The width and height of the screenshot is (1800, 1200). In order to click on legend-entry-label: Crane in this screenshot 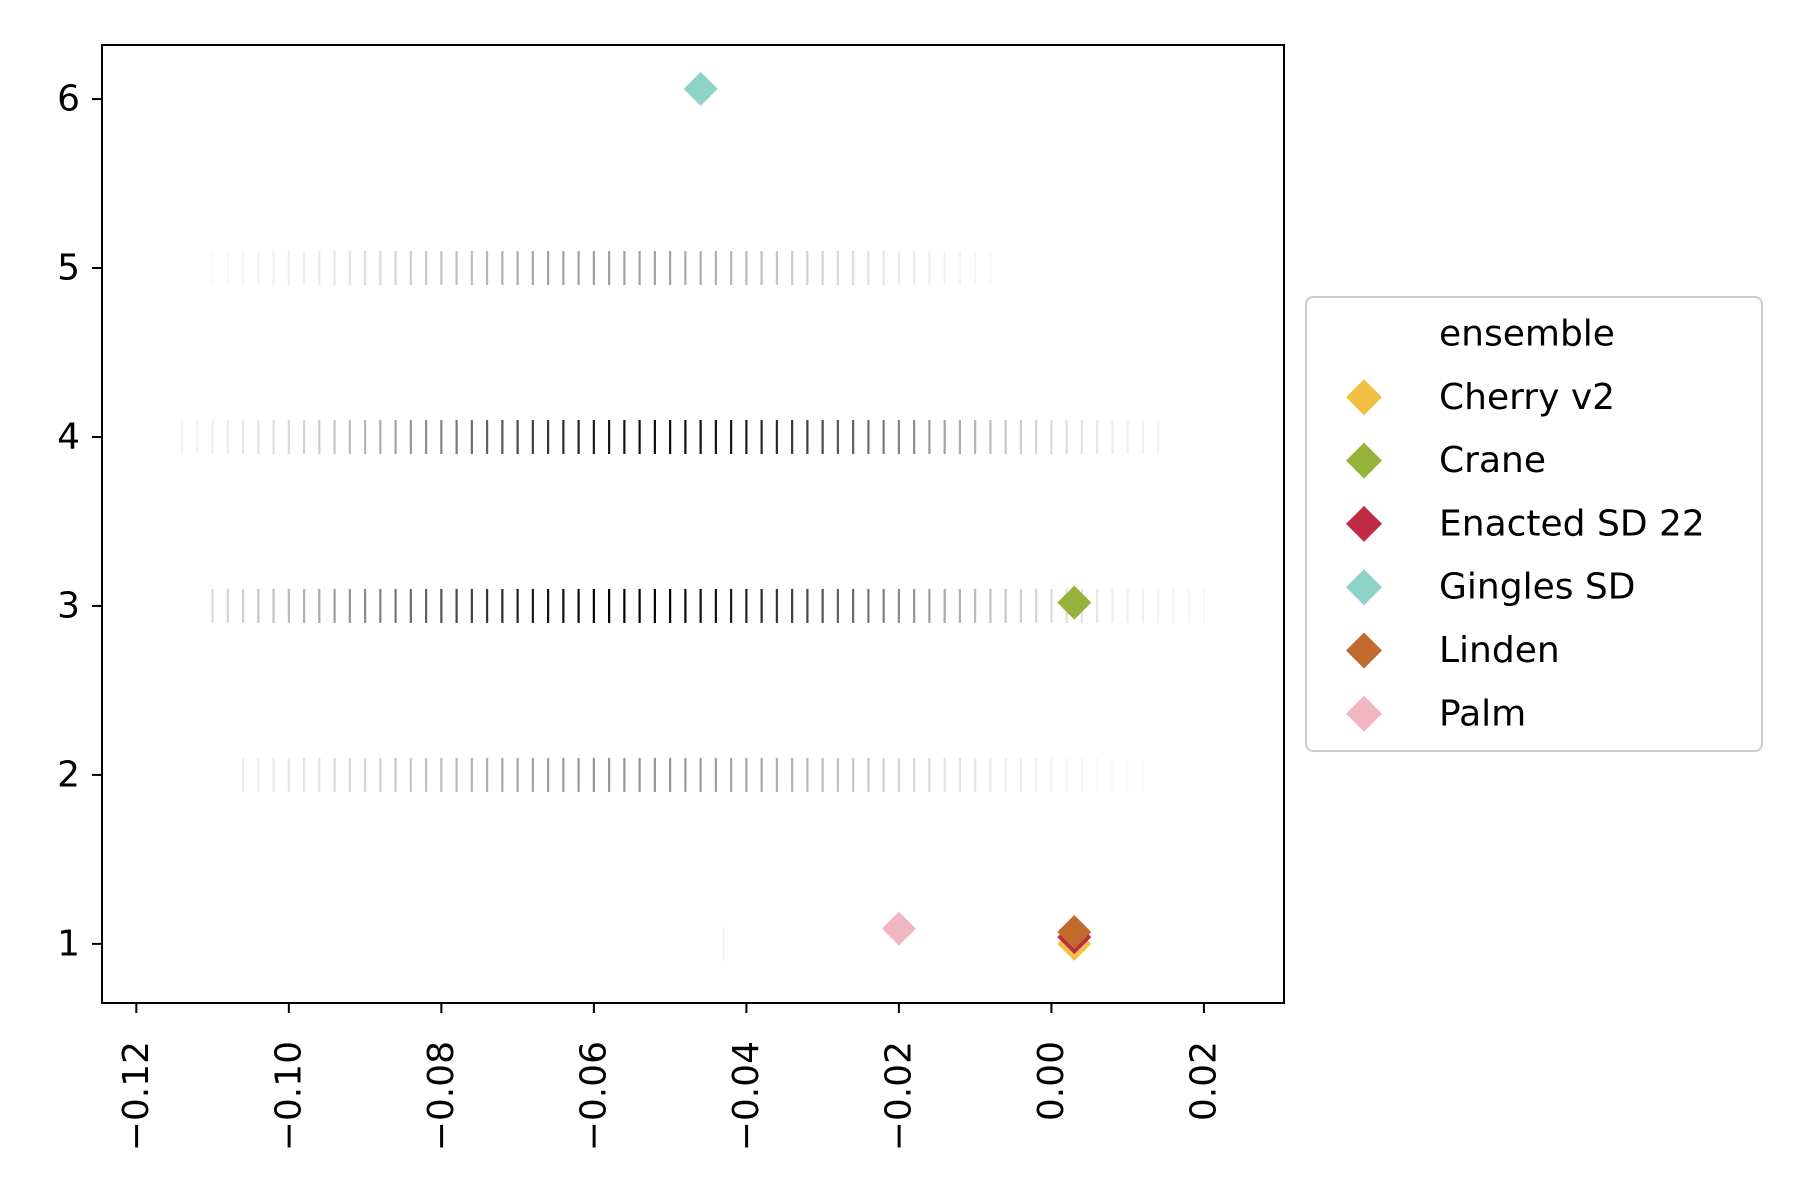, I will do `click(1492, 460)`.